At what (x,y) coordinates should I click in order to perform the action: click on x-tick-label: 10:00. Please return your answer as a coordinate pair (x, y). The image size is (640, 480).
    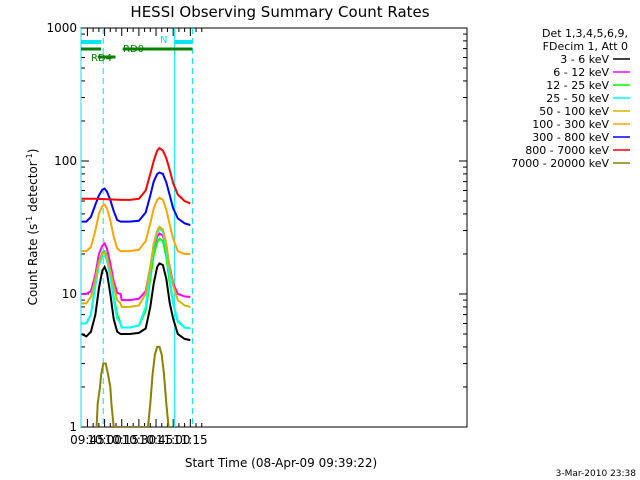
    Looking at the image, I should click on (104, 440).